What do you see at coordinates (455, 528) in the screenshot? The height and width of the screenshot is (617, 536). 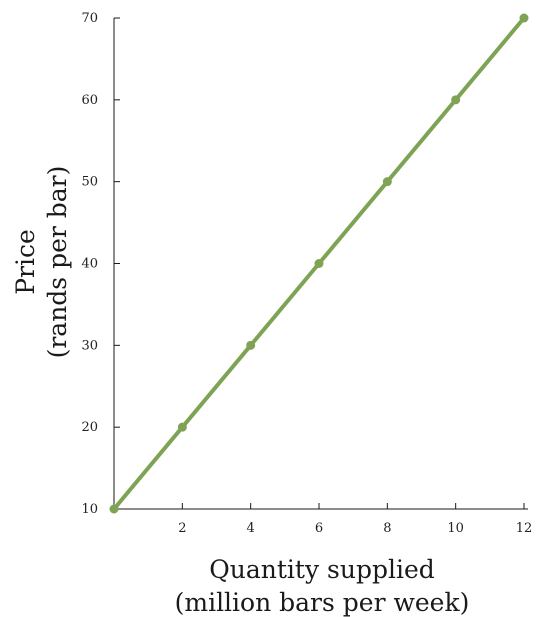 I see `x-tick-label: 10` at bounding box center [455, 528].